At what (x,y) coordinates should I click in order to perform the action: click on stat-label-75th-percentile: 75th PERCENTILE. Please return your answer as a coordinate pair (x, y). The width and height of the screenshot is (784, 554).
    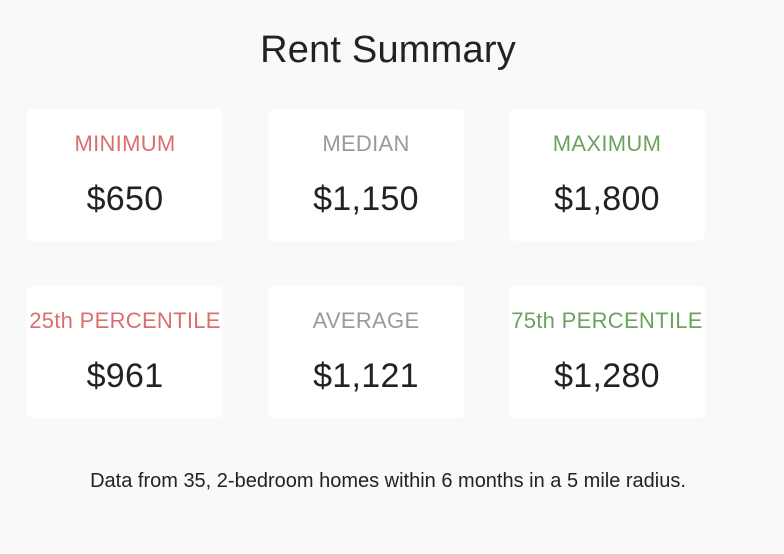
    Looking at the image, I should click on (607, 320).